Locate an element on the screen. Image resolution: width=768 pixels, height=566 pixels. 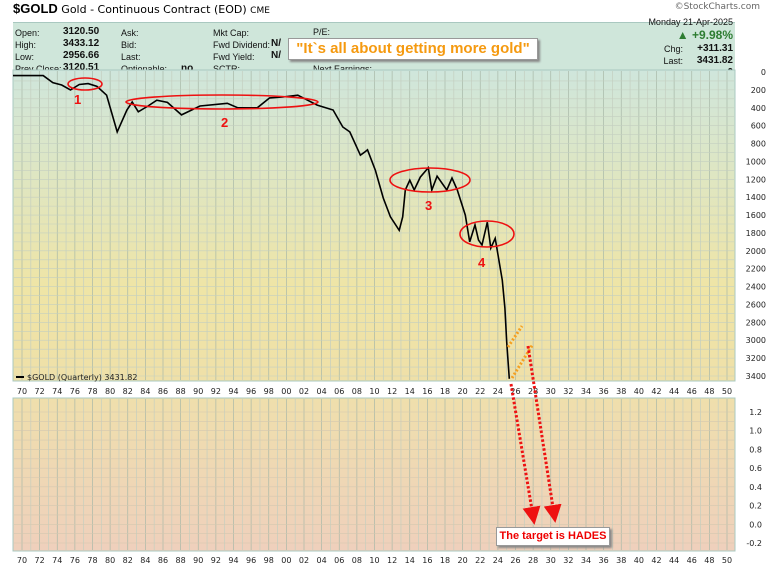
lower-y-tick-label: -0.2 is located at coordinates (754, 543).